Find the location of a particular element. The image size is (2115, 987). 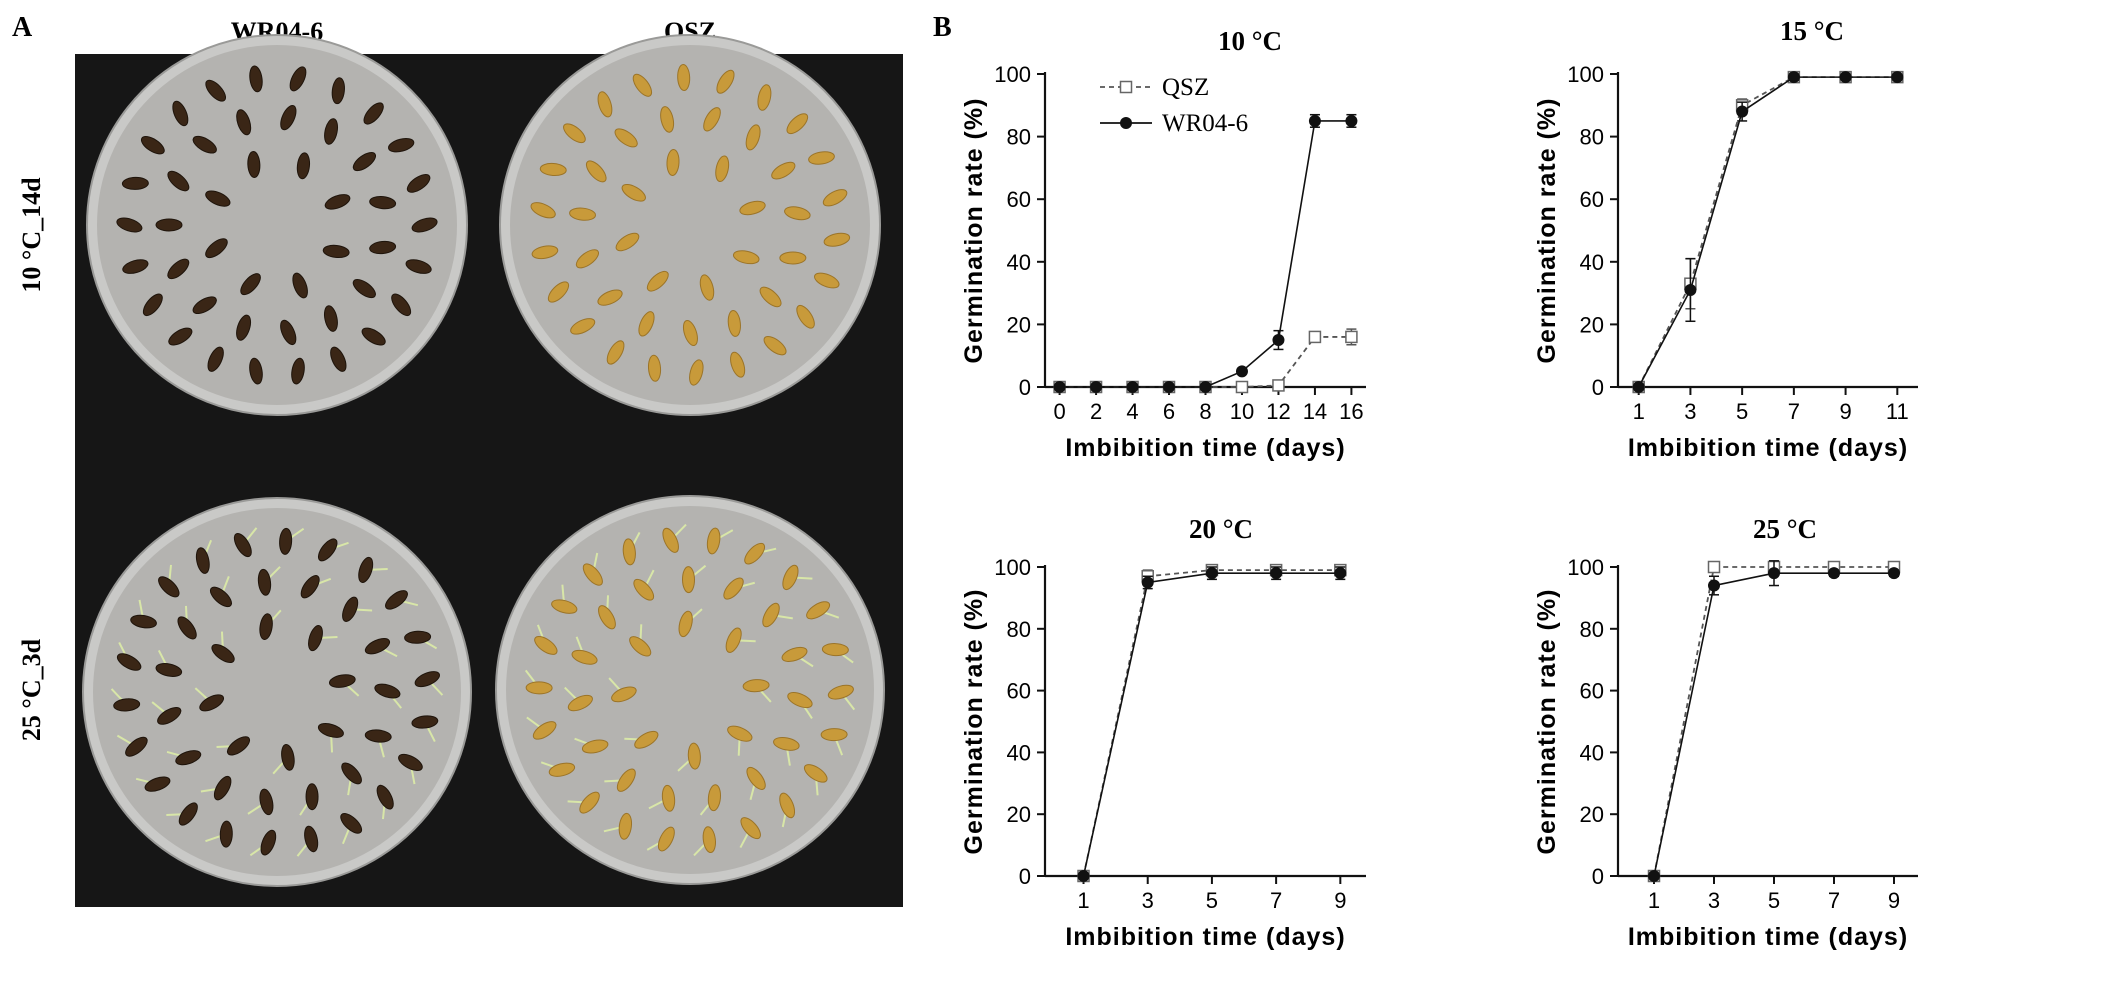

x-axis-label: Imbibition time (days) is located at coordinates (1768, 937).